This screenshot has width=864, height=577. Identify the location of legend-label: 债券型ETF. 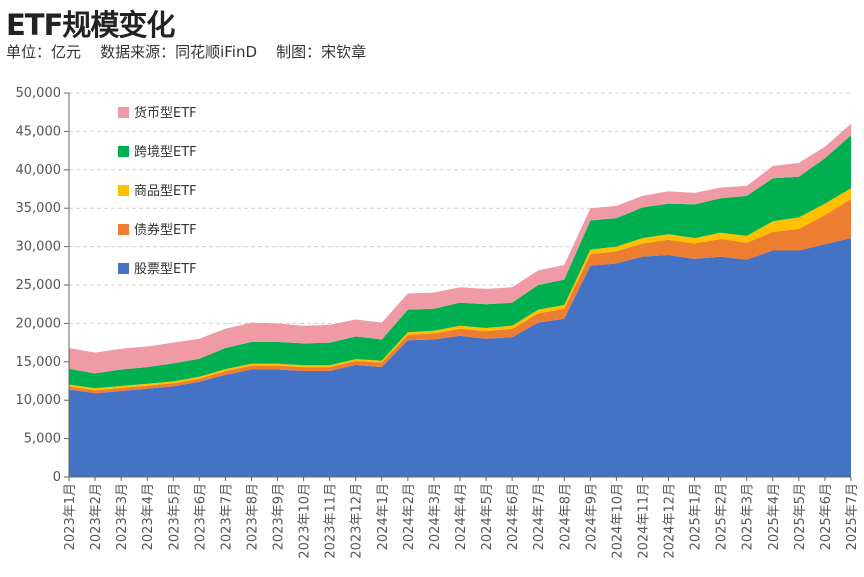
(165, 230).